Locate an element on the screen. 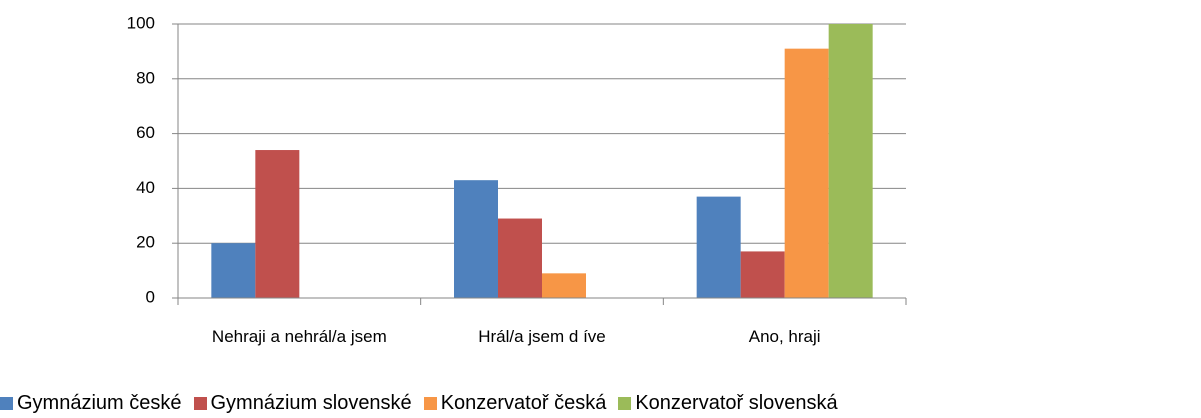 The width and height of the screenshot is (1201, 418). y-tick-label: 100 is located at coordinates (141, 22).